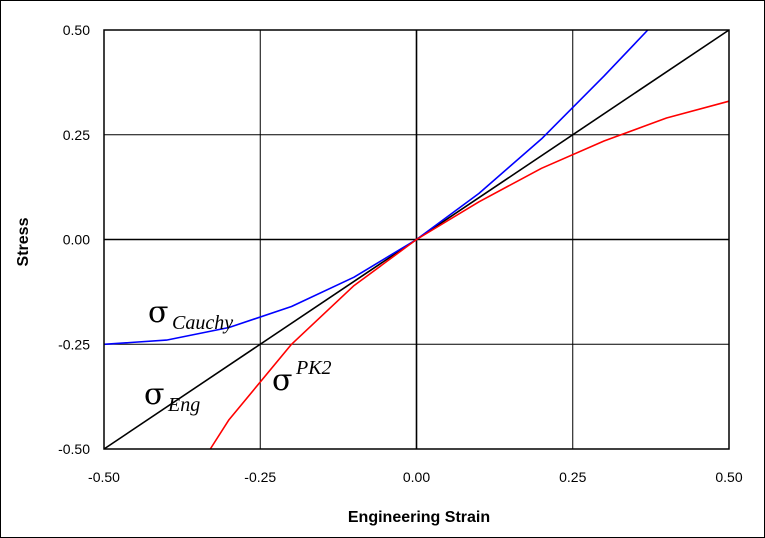 The height and width of the screenshot is (538, 765). I want to click on y-tick-label: -0.25, so click(74, 344).